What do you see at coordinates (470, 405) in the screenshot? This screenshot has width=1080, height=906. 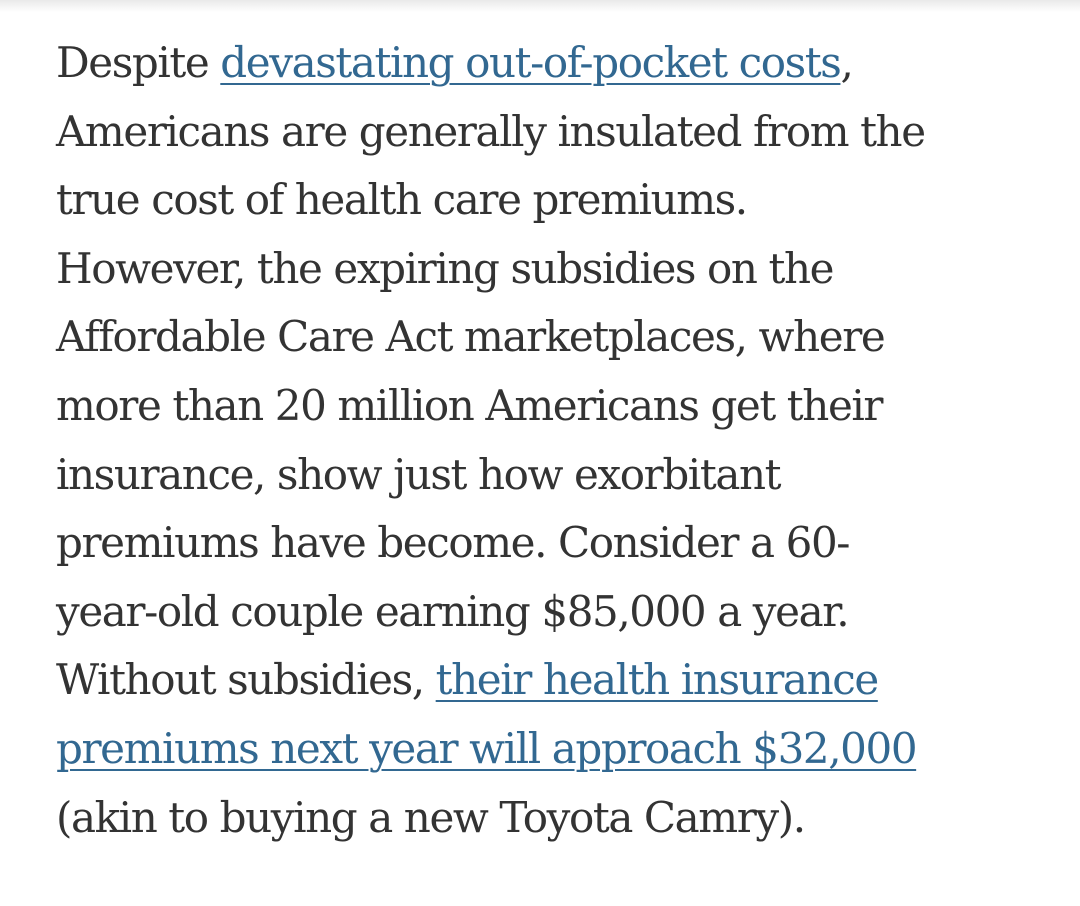 I see `paragraph-line: more than 20 million Americans get their` at bounding box center [470, 405].